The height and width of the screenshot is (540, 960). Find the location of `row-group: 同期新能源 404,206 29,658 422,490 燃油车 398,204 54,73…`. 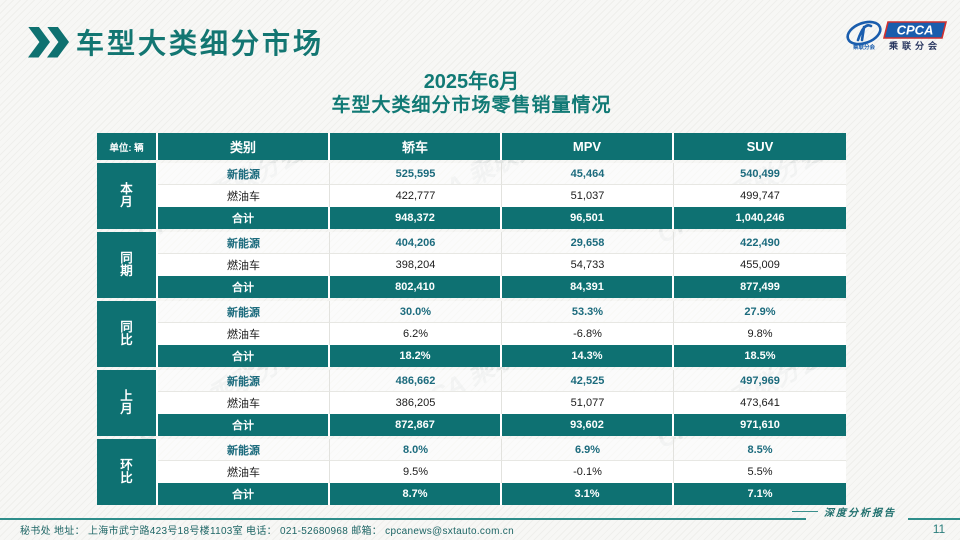

row-group: 同期新能源 404,206 29,658 422,490 燃油车 398,204 54,73… is located at coordinates (471, 265).